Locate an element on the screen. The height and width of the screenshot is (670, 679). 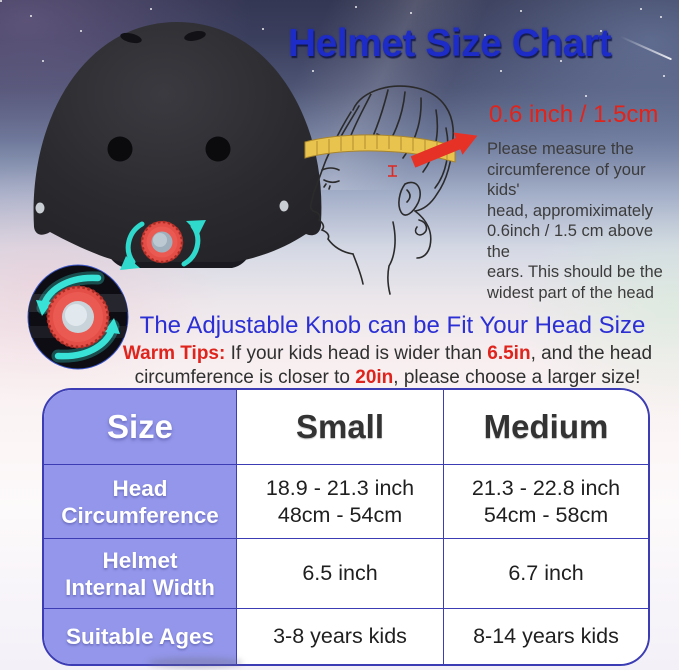
rivet-left is located at coordinates (40, 208).